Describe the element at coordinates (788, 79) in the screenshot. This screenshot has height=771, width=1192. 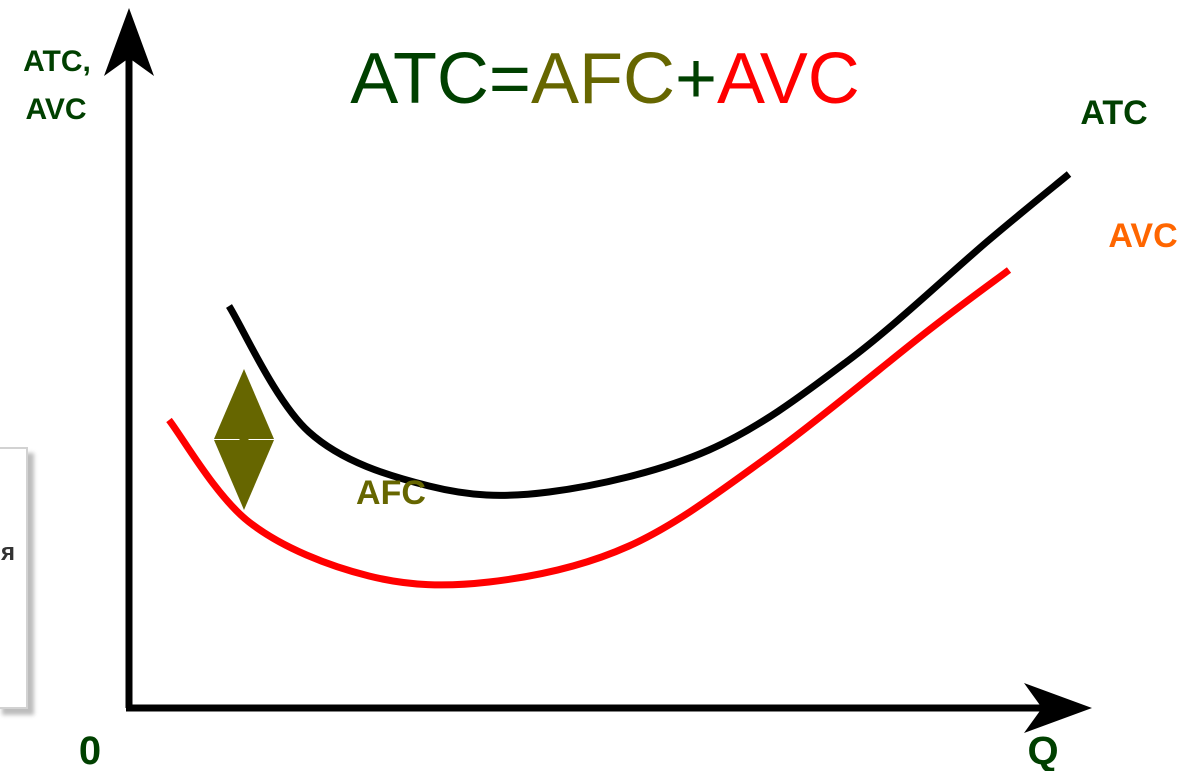
I see `title-avc: AVC` at that location.